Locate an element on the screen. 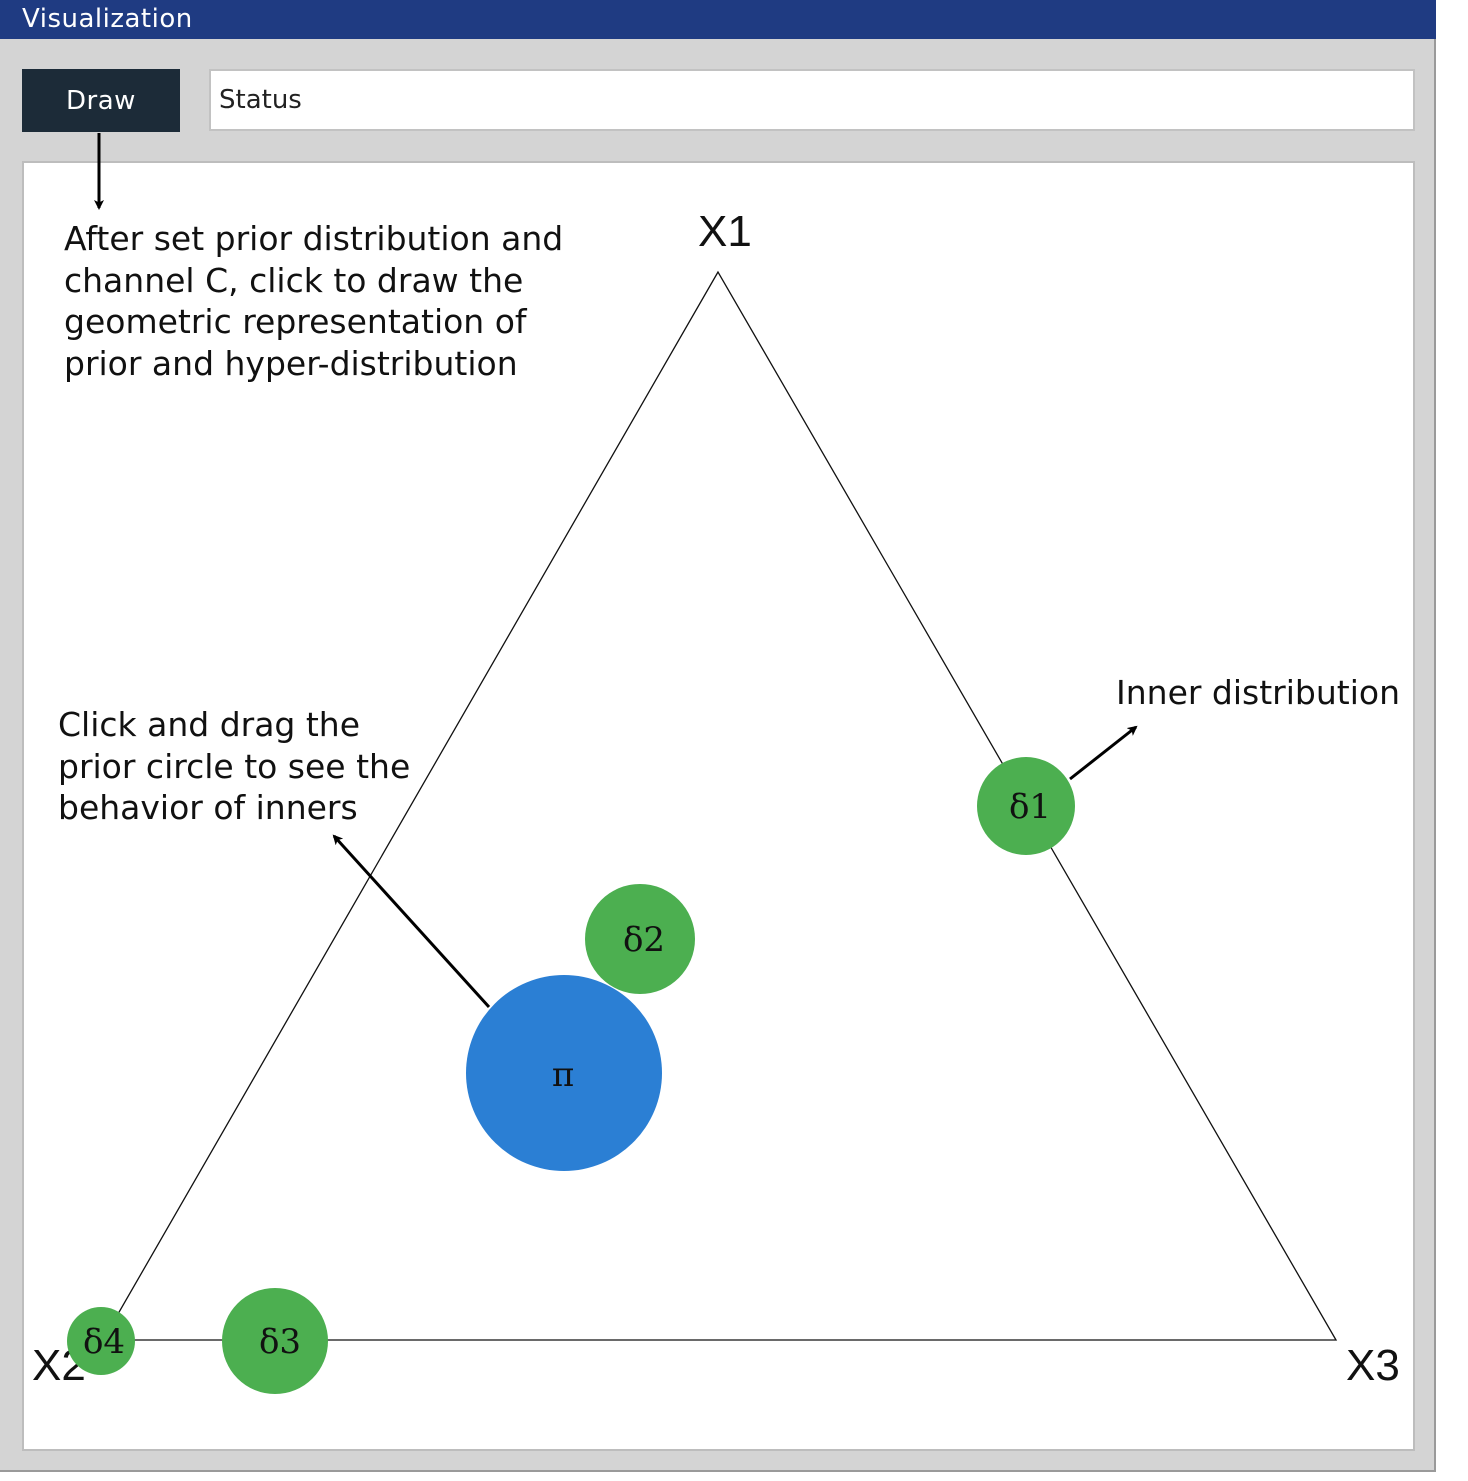 Image resolution: width=1468 pixels, height=1481 pixels. inner-annotation-arrow is located at coordinates (1103, 753).